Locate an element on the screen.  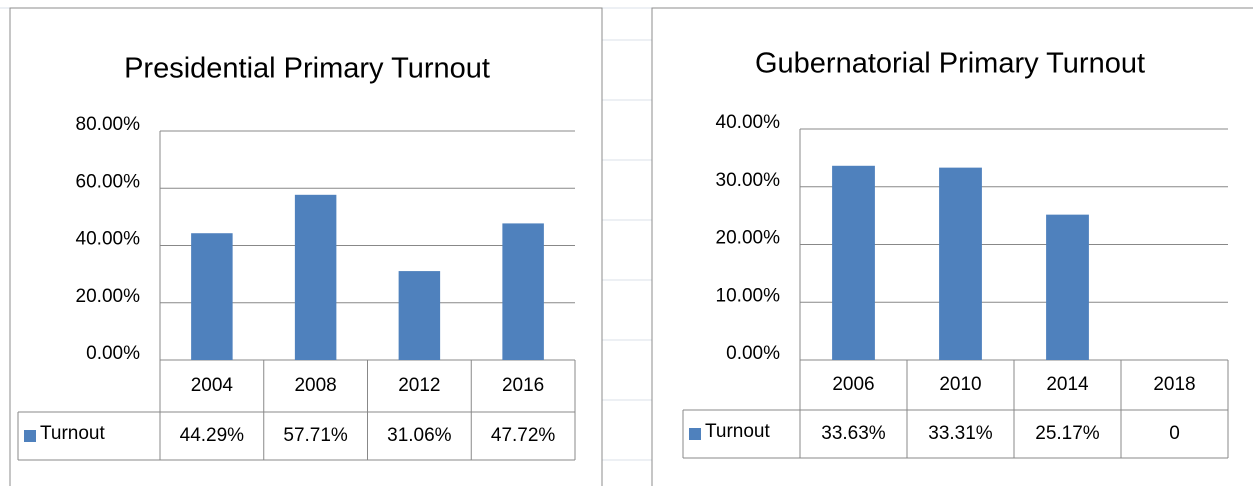
y-tick-label: 80.00% is located at coordinates (108, 124).